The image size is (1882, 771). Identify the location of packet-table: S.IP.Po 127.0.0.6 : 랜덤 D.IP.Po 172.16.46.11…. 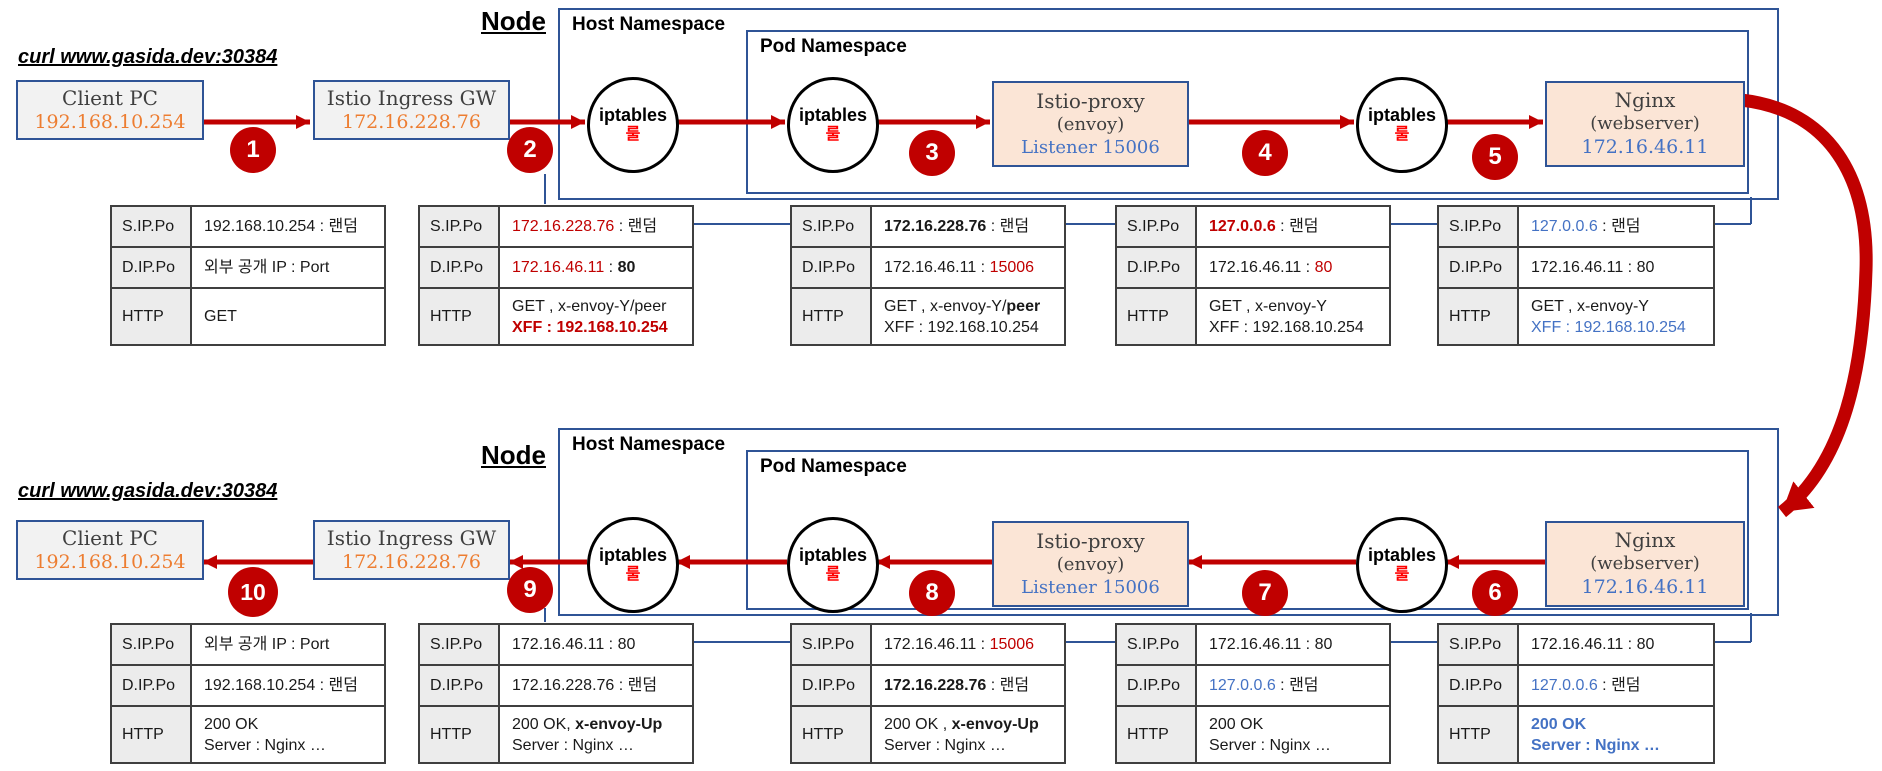
(1576, 275).